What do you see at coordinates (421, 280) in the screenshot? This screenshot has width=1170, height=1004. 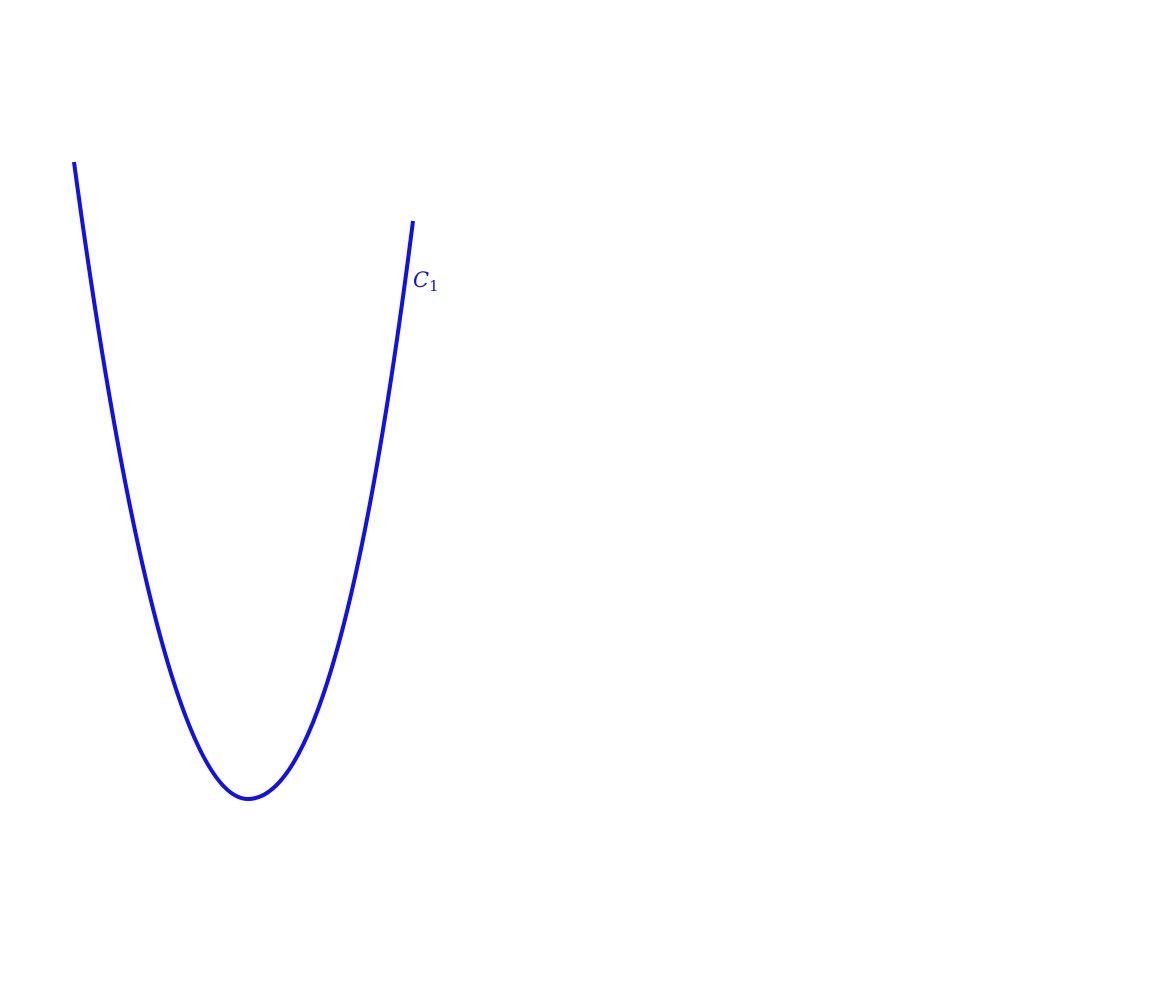 I see `curve-label-main: C` at bounding box center [421, 280].